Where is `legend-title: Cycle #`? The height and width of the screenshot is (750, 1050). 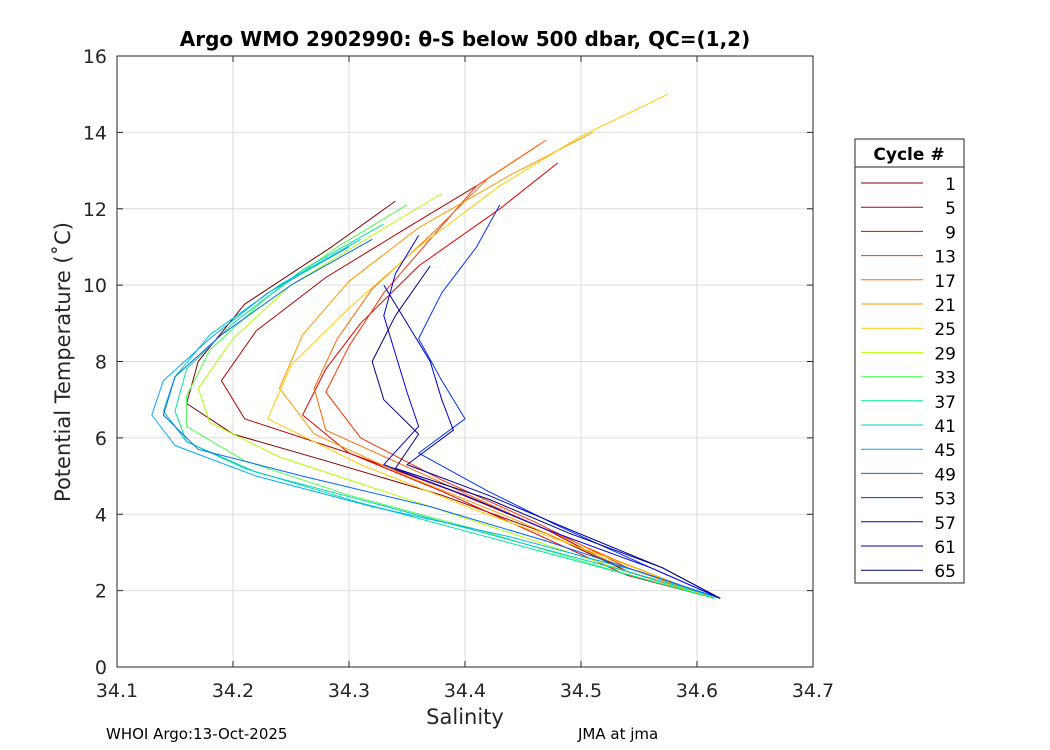
legend-title: Cycle # is located at coordinates (908, 155).